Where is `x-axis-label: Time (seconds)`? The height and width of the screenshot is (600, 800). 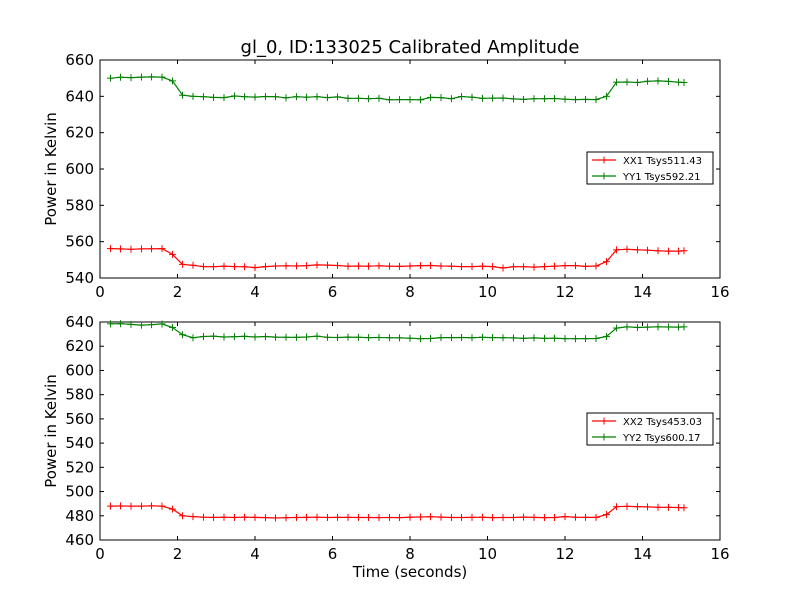
x-axis-label: Time (seconds) is located at coordinates (410, 572).